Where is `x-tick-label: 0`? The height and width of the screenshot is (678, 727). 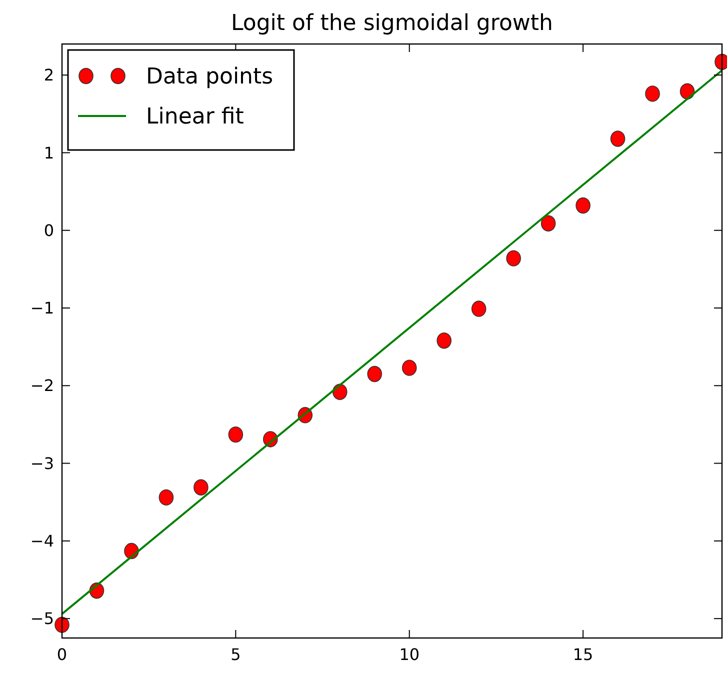 x-tick-label: 0 is located at coordinates (62, 654).